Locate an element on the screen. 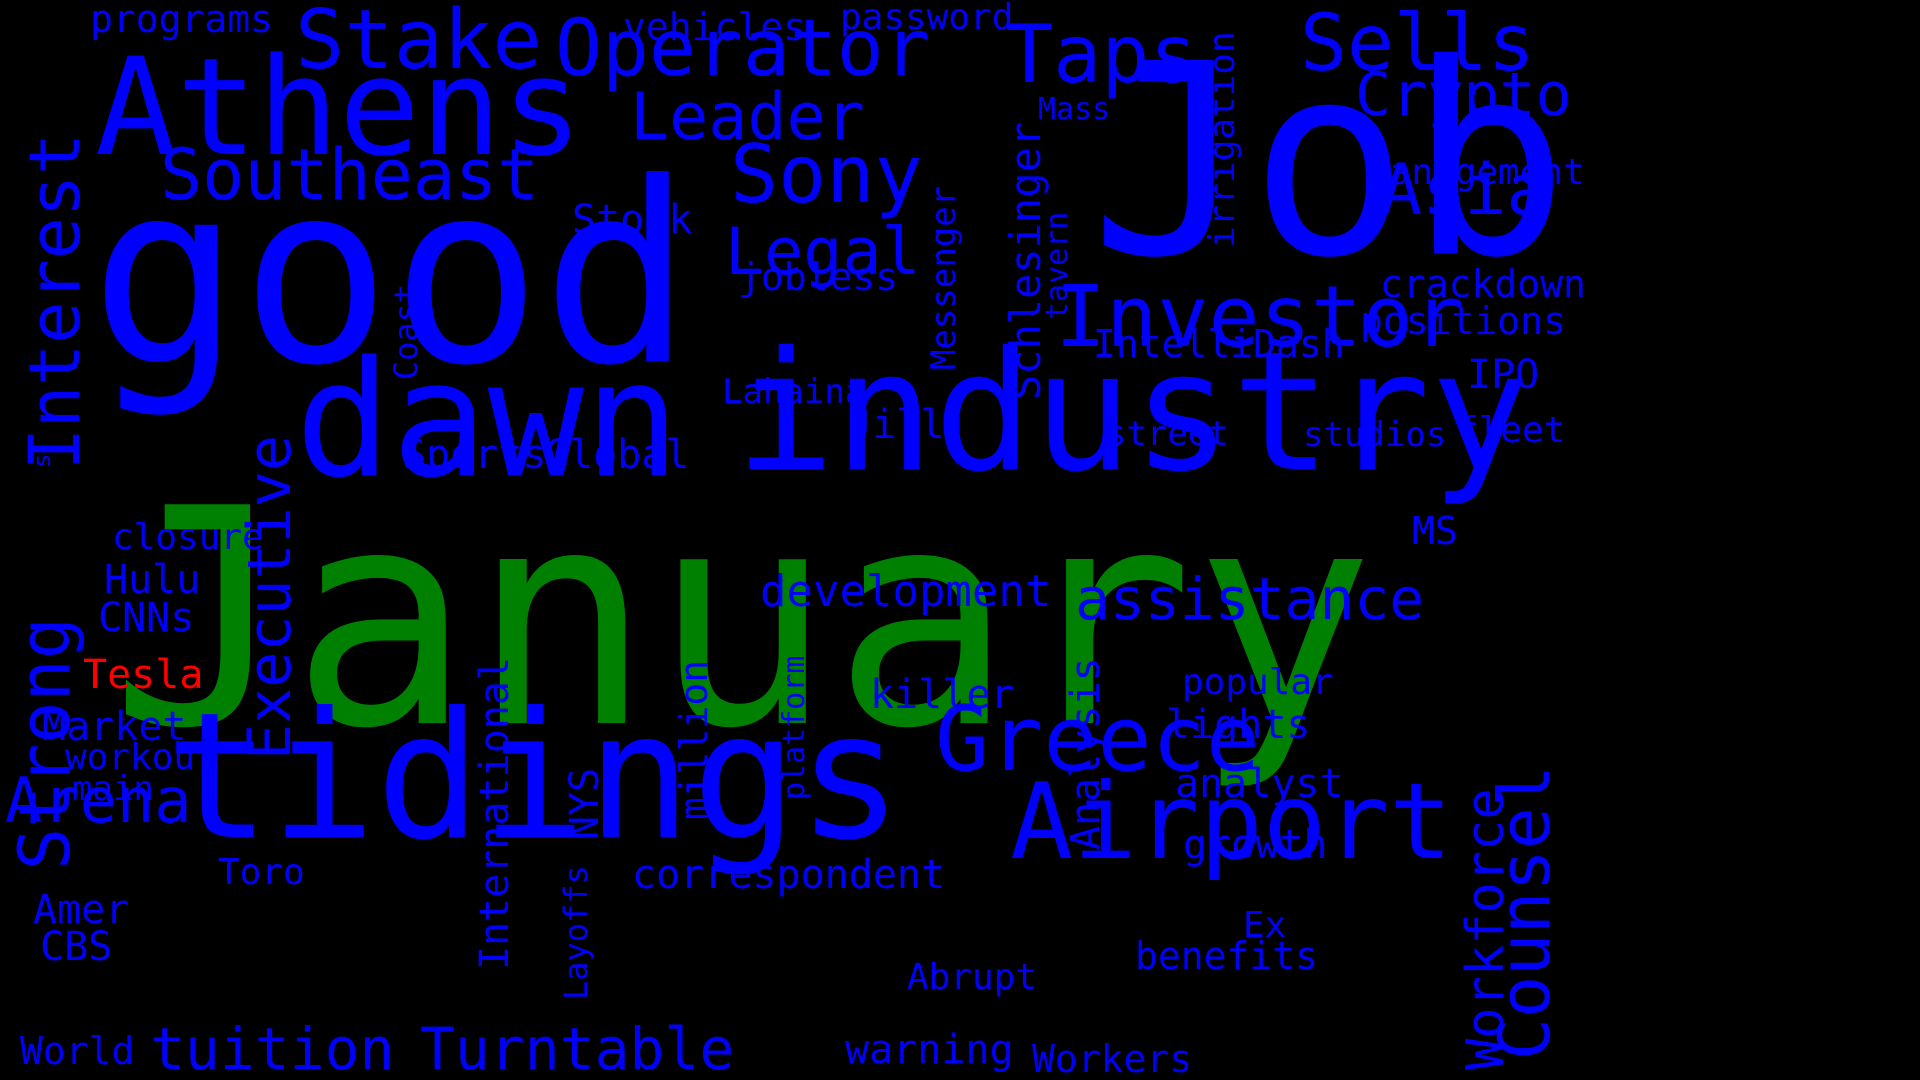 This screenshot has width=1920, height=1080. word-arena: Arena is located at coordinates (98, 800).